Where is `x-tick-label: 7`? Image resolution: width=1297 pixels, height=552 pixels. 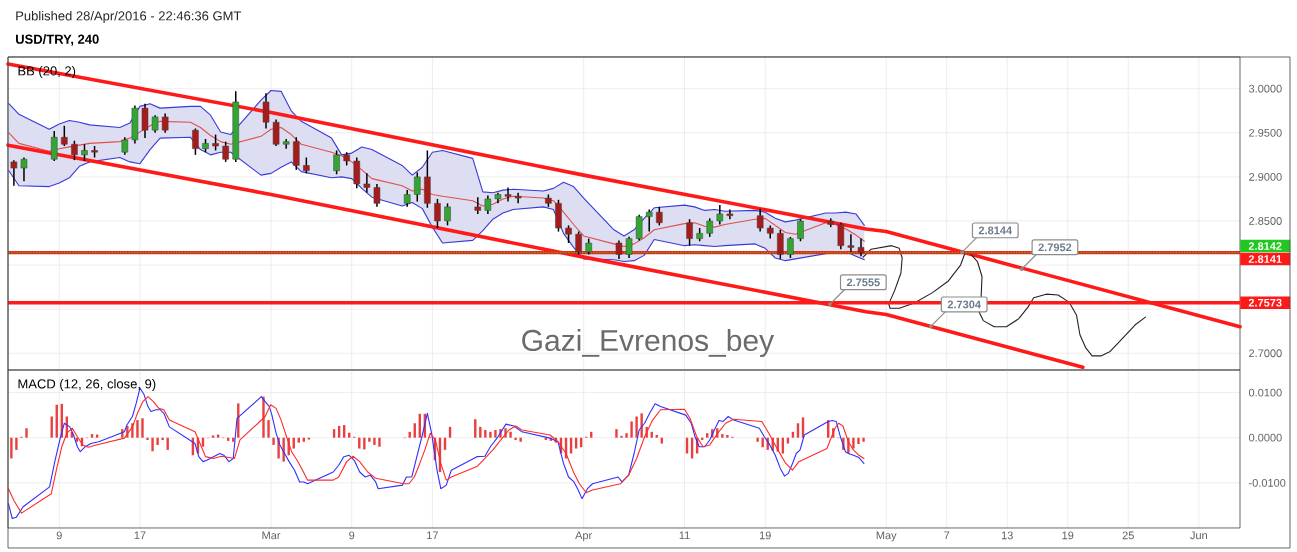 x-tick-label: 7 is located at coordinates (947, 535).